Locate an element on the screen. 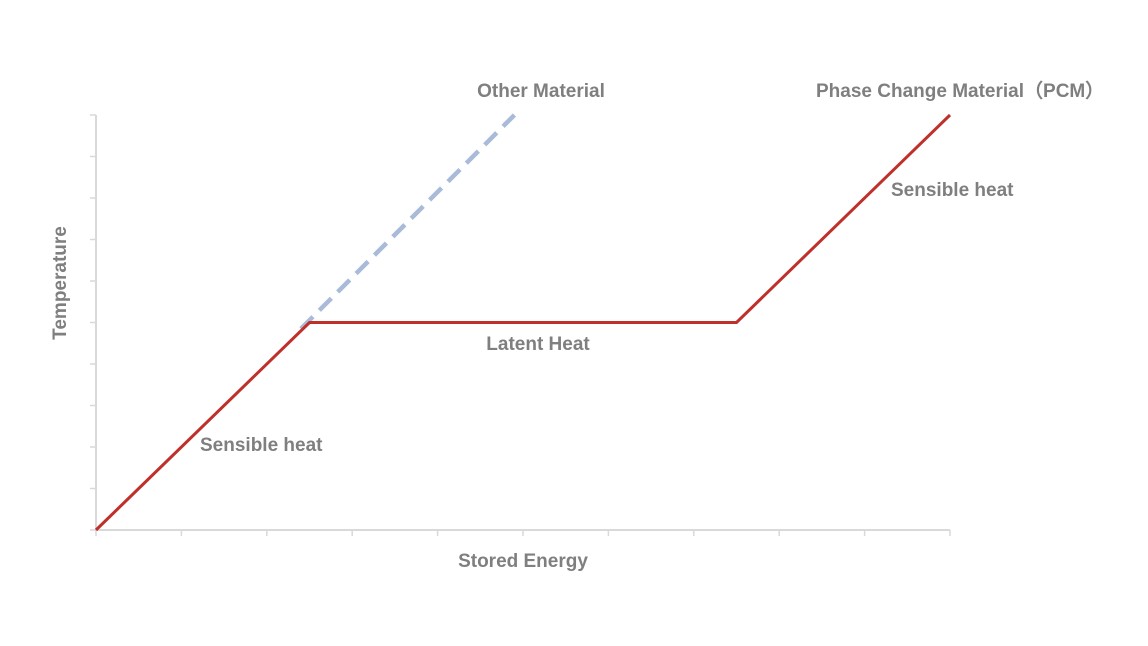 This screenshot has height=646, width=1148. annotation-latent-heat: Latent Heat is located at coordinates (538, 344).